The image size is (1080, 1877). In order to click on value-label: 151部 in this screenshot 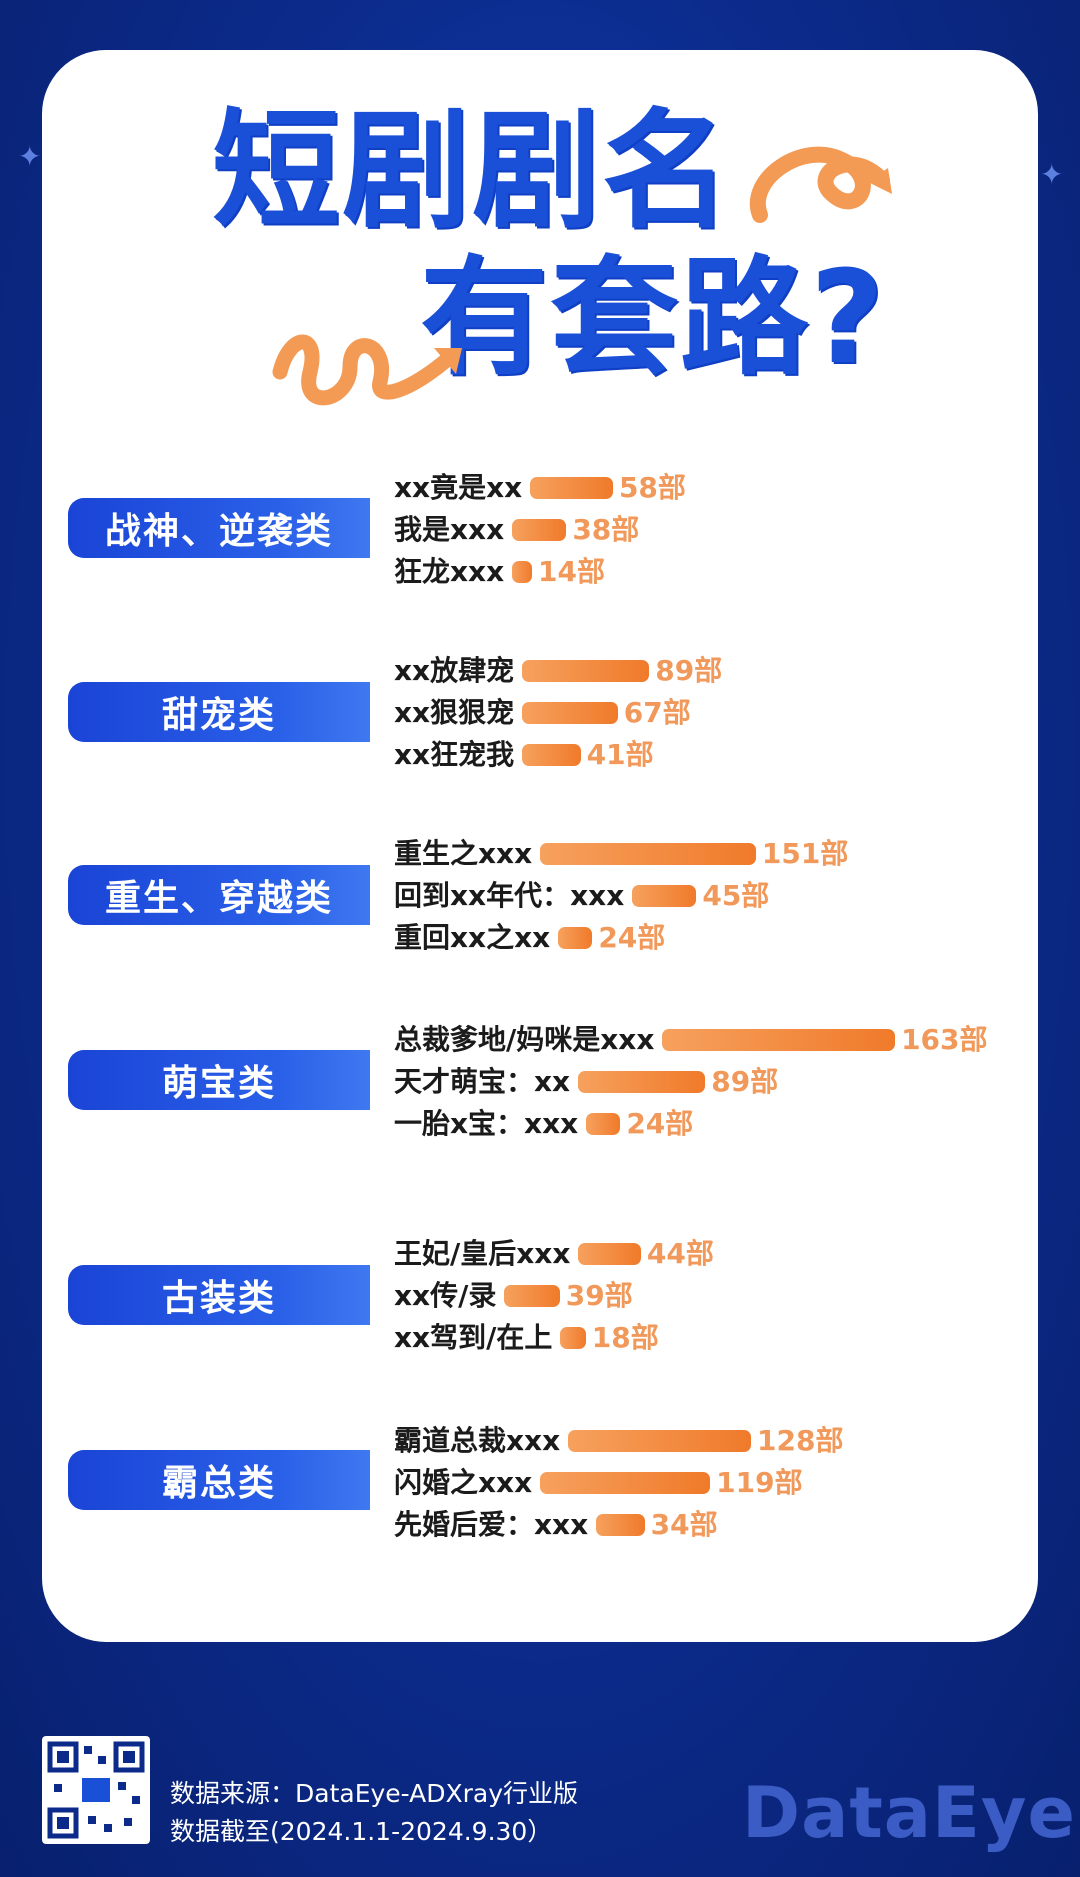, I will do `click(805, 853)`.